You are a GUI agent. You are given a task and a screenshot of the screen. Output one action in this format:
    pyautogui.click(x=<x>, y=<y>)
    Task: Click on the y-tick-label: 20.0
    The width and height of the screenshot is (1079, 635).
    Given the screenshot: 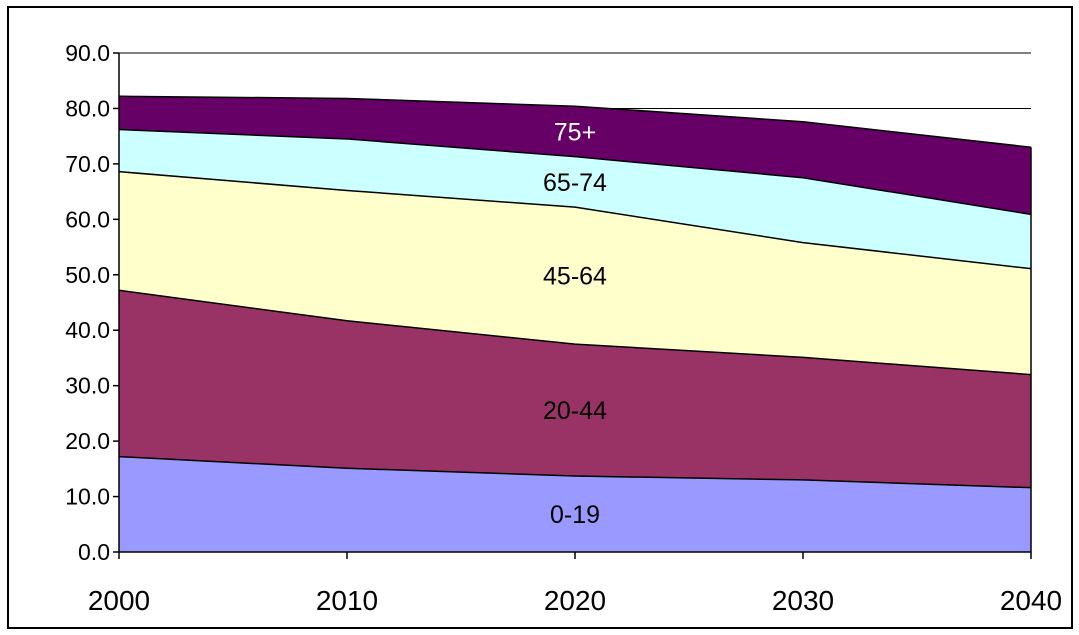 What is the action you would take?
    pyautogui.click(x=87, y=441)
    